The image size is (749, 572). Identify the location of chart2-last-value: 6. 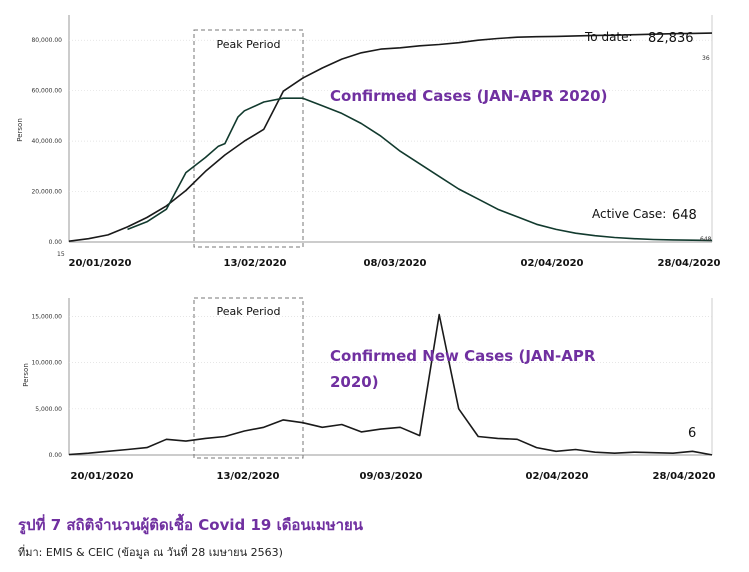
(692, 433).